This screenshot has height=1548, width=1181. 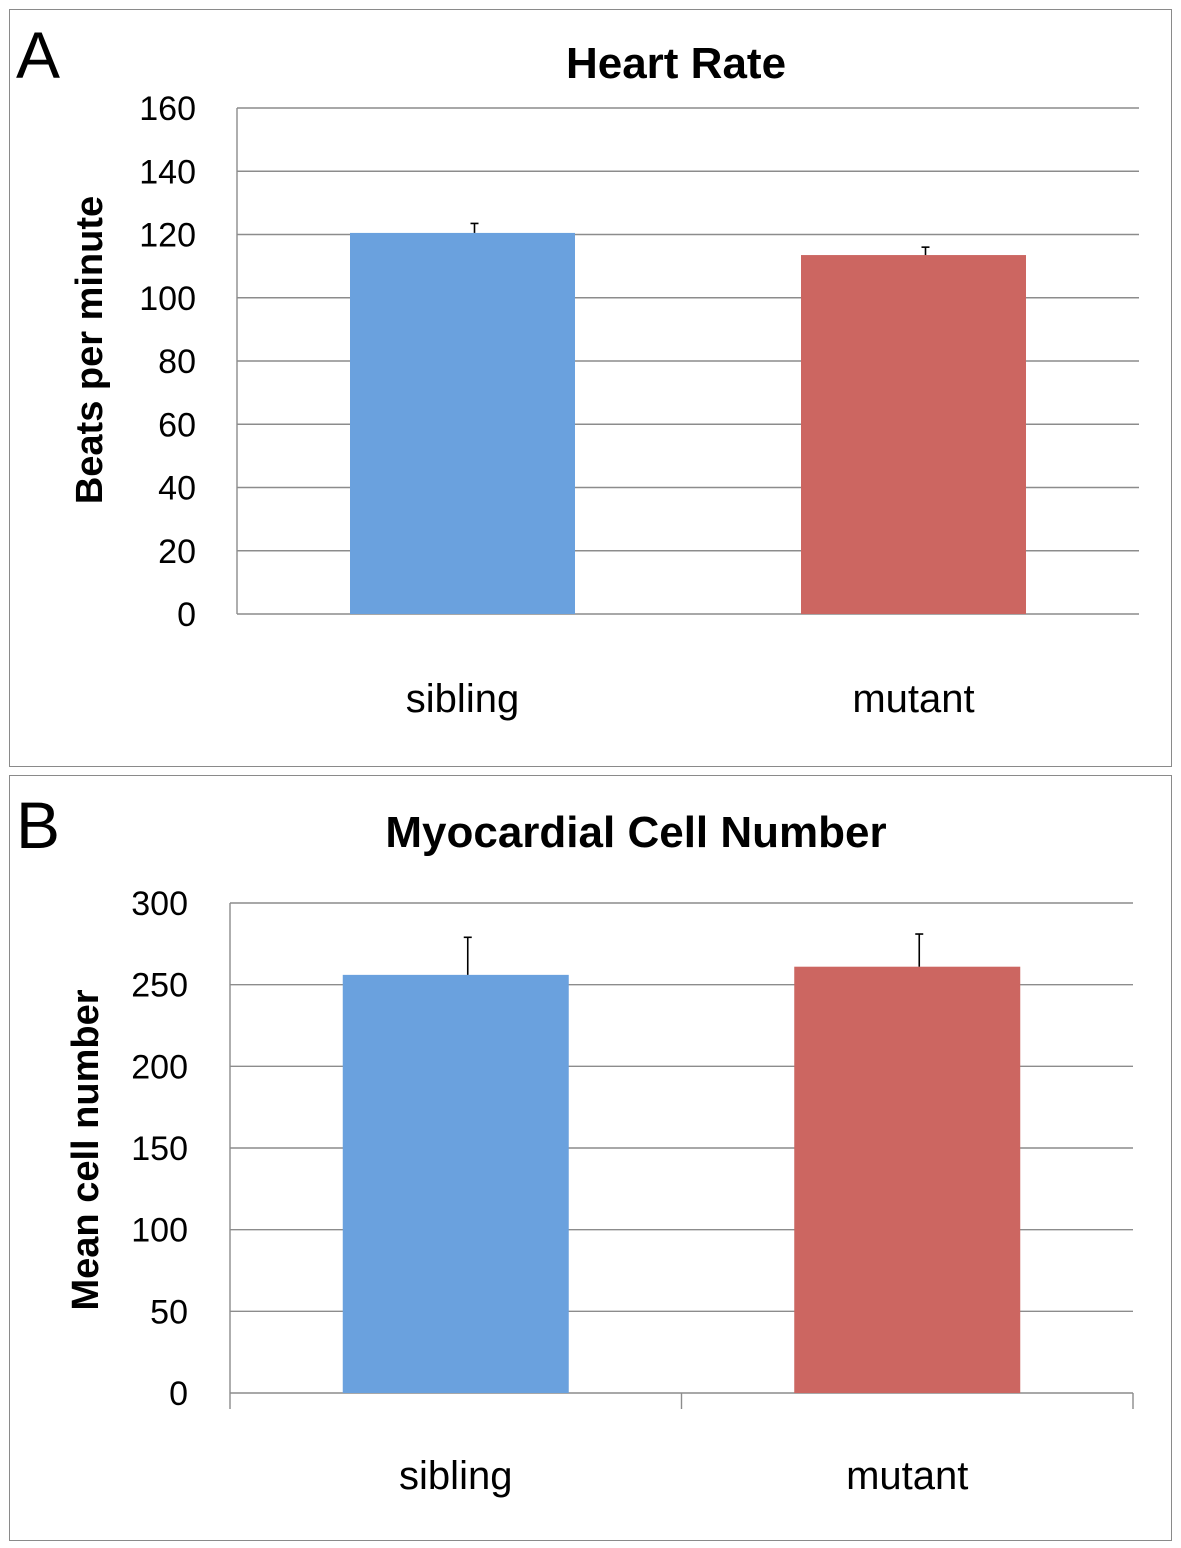 What do you see at coordinates (159, 904) in the screenshot?
I see `y-tick-label: 300` at bounding box center [159, 904].